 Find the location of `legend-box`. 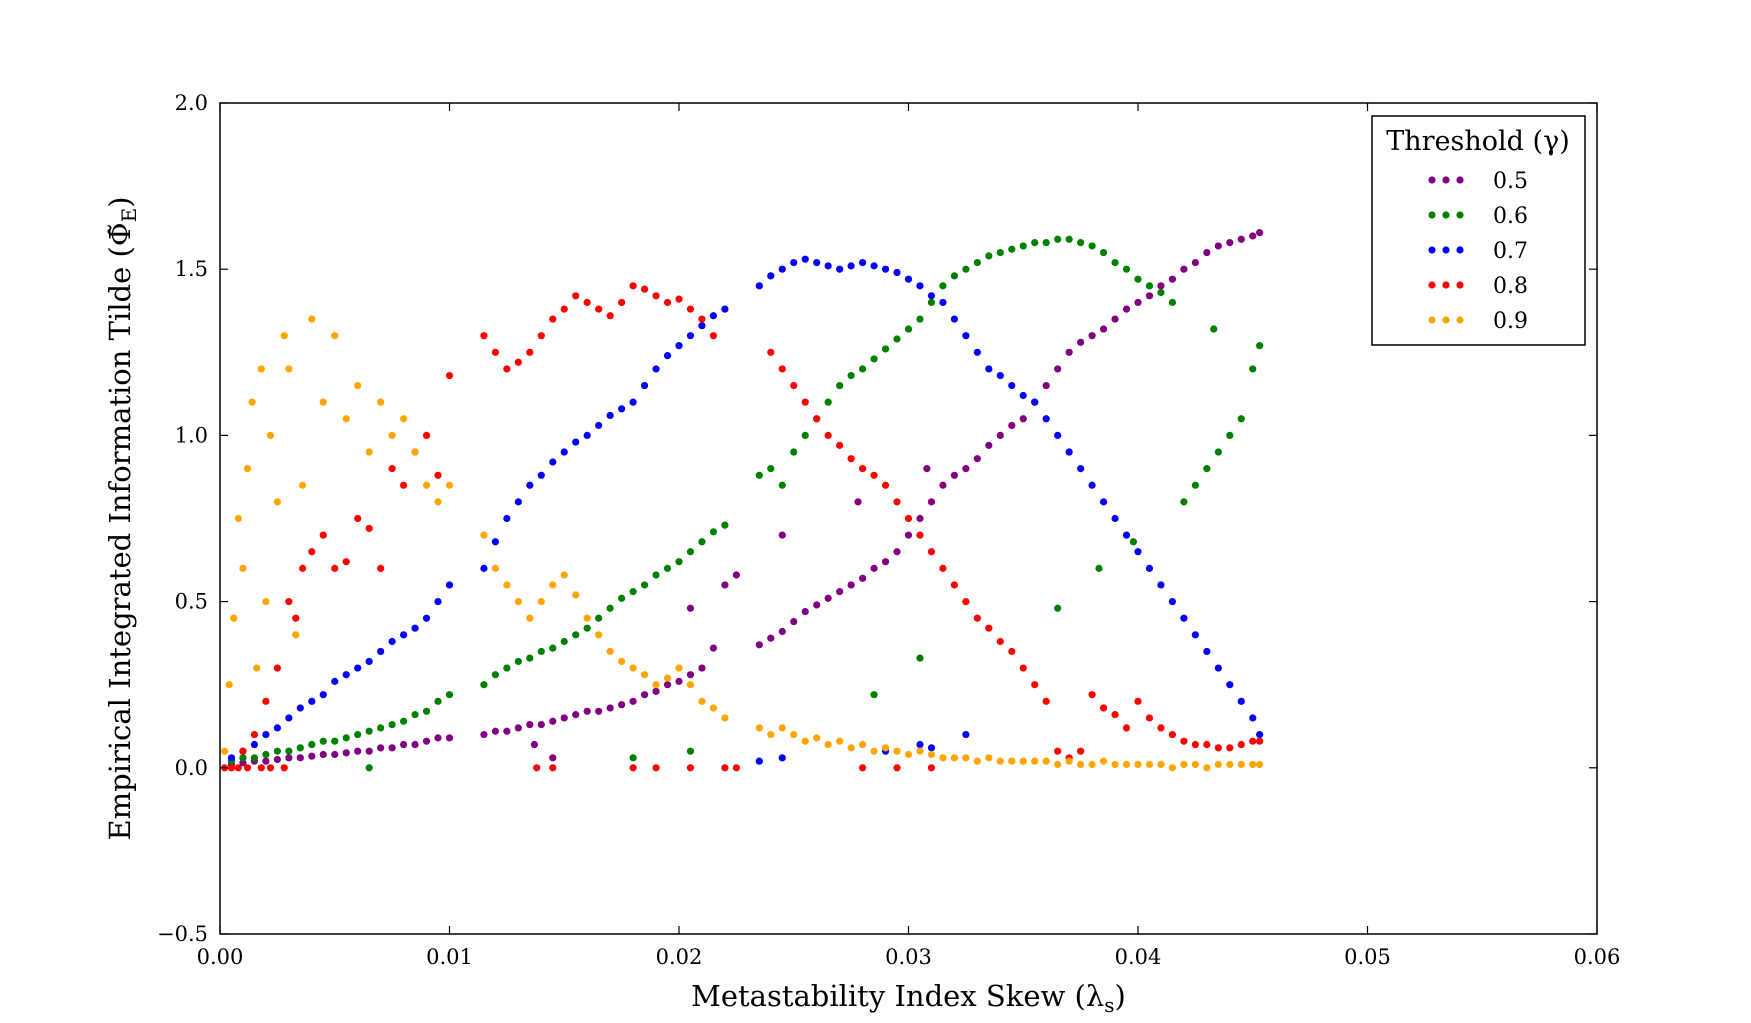

legend-box is located at coordinates (1478, 230).